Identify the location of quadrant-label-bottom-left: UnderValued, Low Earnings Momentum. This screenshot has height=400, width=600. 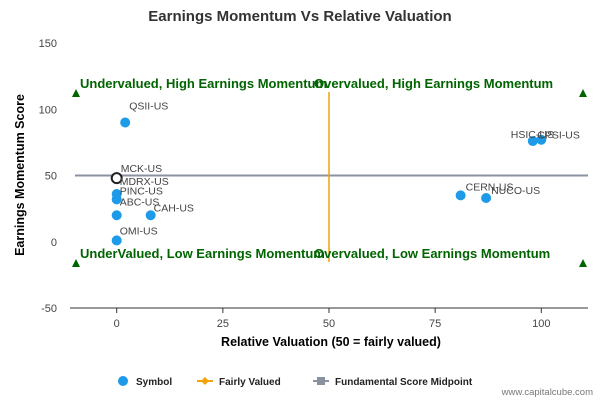
(202, 253).